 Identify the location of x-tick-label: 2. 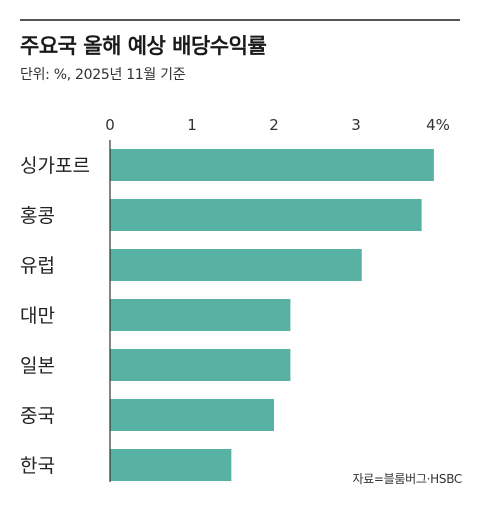
(274, 125).